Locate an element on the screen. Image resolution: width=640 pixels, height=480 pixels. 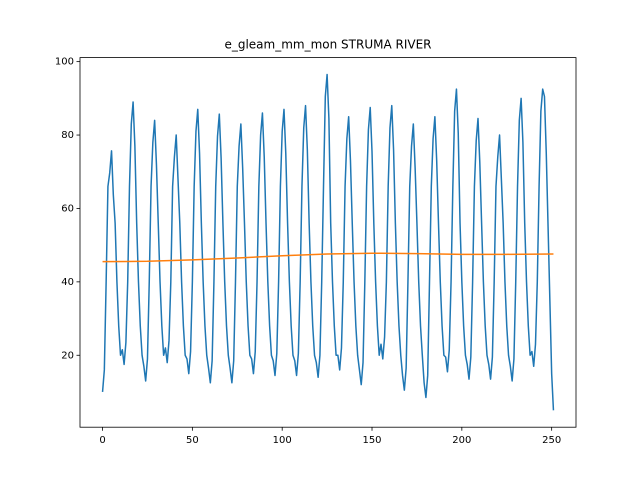
x-tick-label: 0 is located at coordinates (102, 440).